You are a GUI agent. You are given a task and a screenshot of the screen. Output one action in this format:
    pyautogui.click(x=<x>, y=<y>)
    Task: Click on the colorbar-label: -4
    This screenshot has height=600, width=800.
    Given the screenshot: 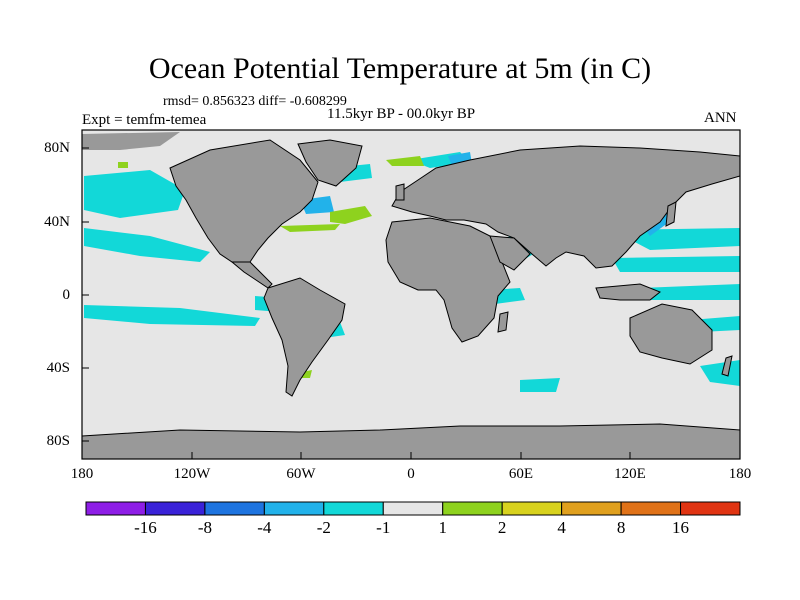 What is the action you would take?
    pyautogui.click(x=264, y=527)
    